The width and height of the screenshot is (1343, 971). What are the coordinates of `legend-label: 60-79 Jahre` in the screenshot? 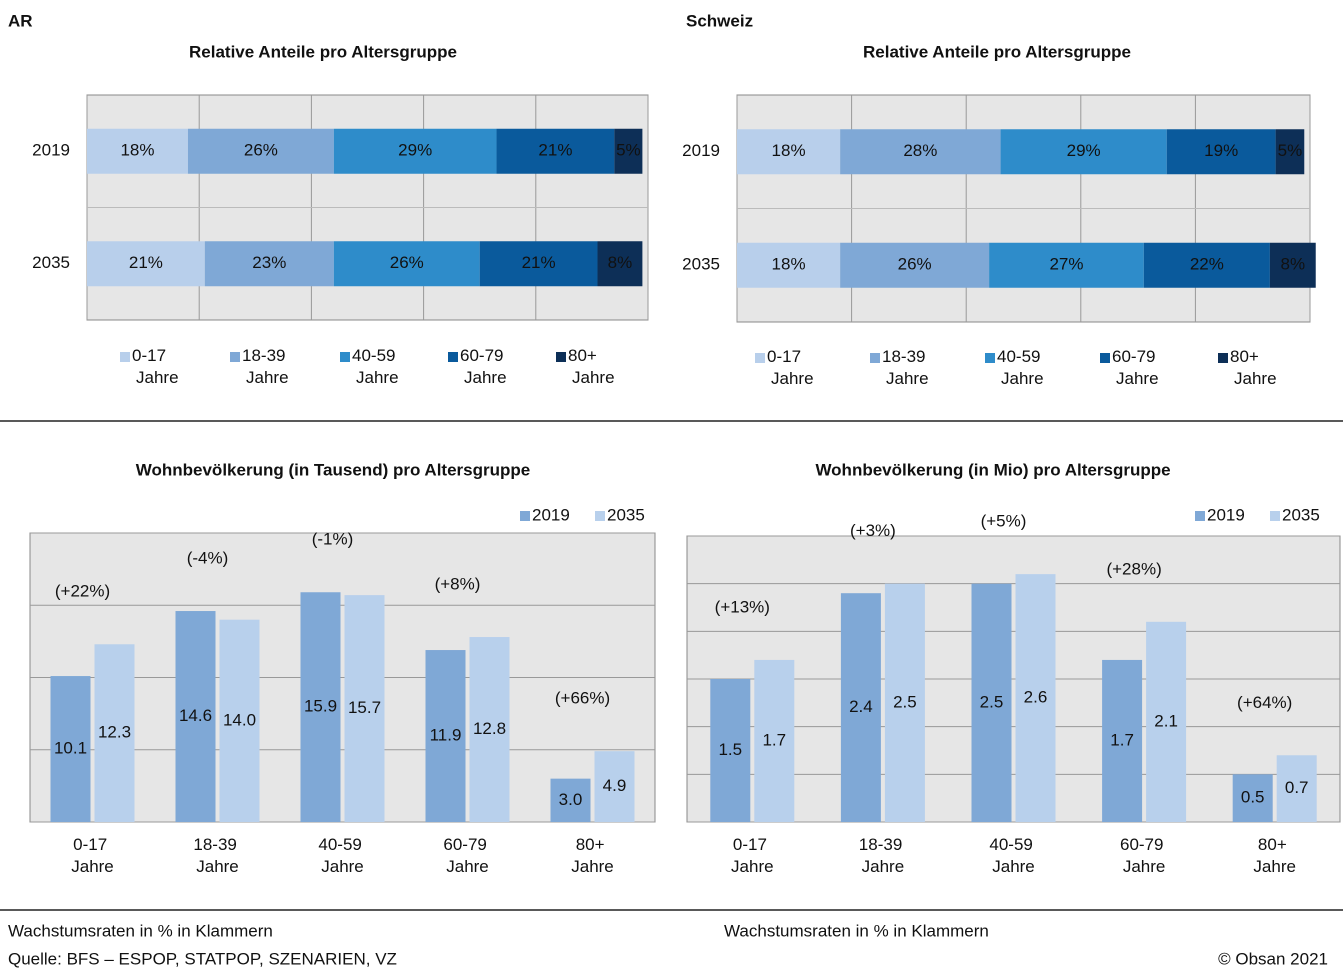 It's located at (1136, 367).